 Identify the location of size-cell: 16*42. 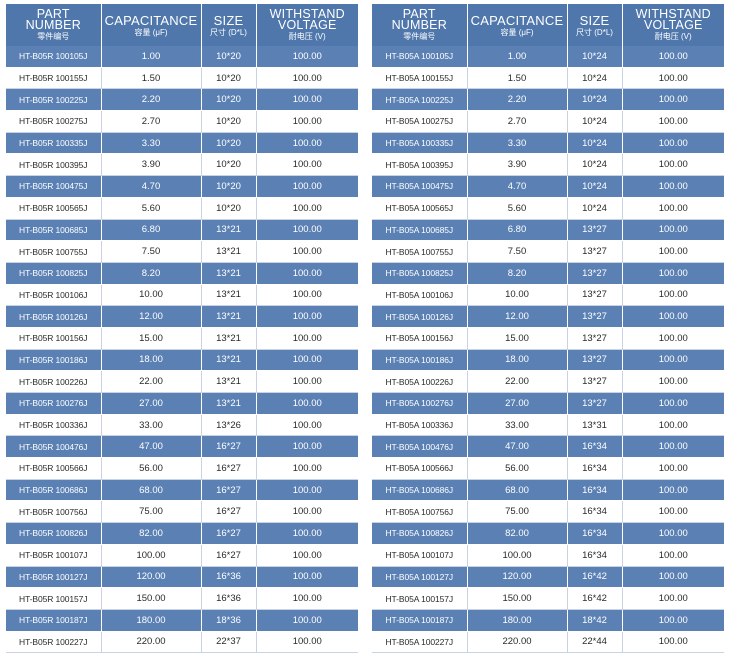
(595, 598).